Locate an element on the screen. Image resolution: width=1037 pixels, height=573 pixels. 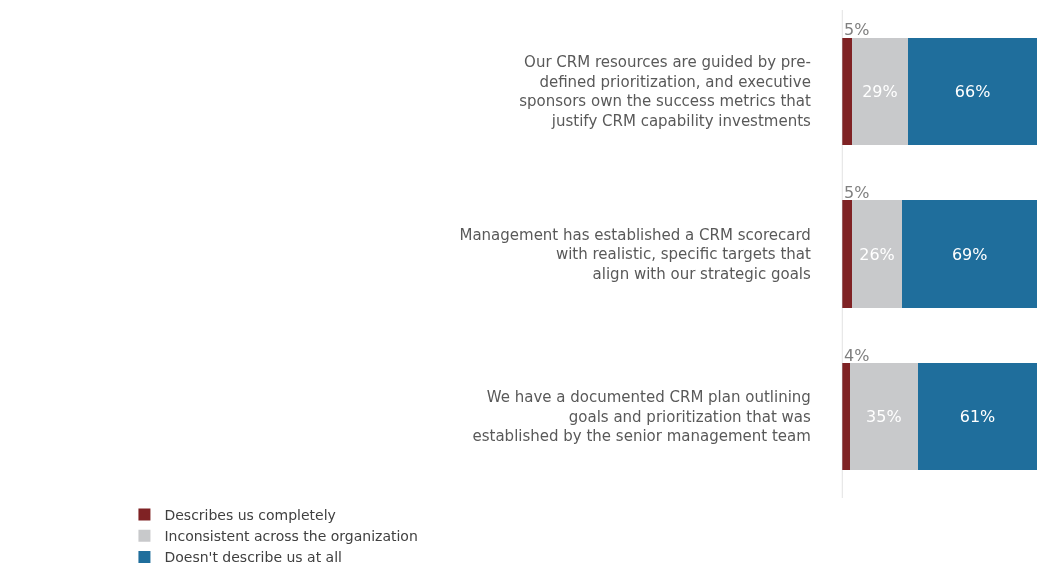
data-label: 4% is located at coordinates (857, 355).